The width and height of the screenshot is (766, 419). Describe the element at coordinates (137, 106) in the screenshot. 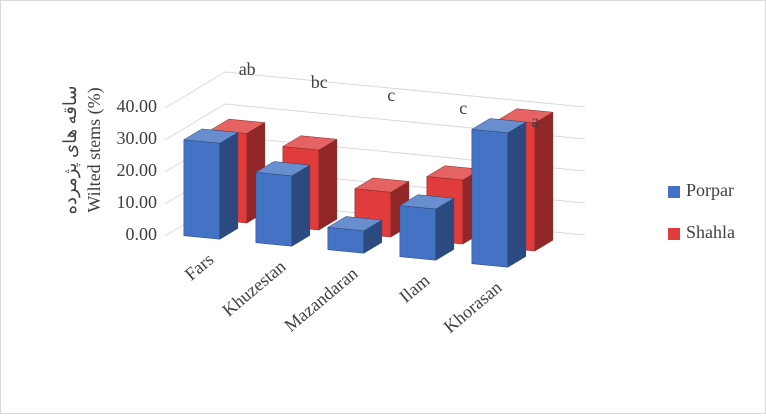

I see `y-tick-label: 40.00` at that location.